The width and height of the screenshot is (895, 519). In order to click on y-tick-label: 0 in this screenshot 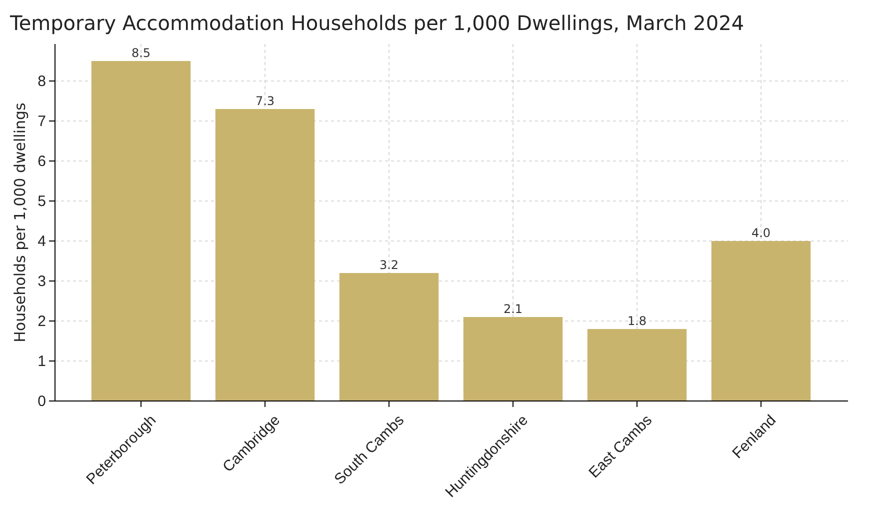, I will do `click(42, 401)`.